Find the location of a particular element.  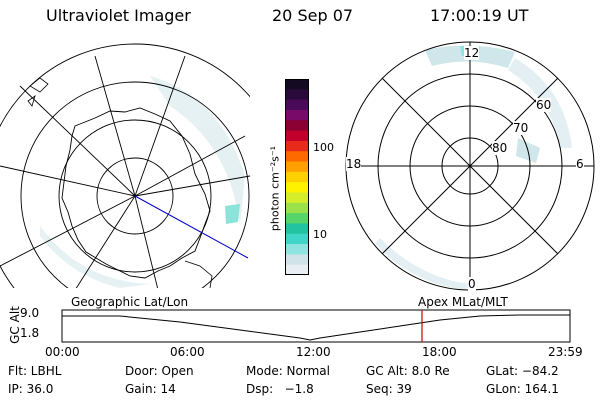

info-dsp: Dsp: −1.8 is located at coordinates (280, 389).